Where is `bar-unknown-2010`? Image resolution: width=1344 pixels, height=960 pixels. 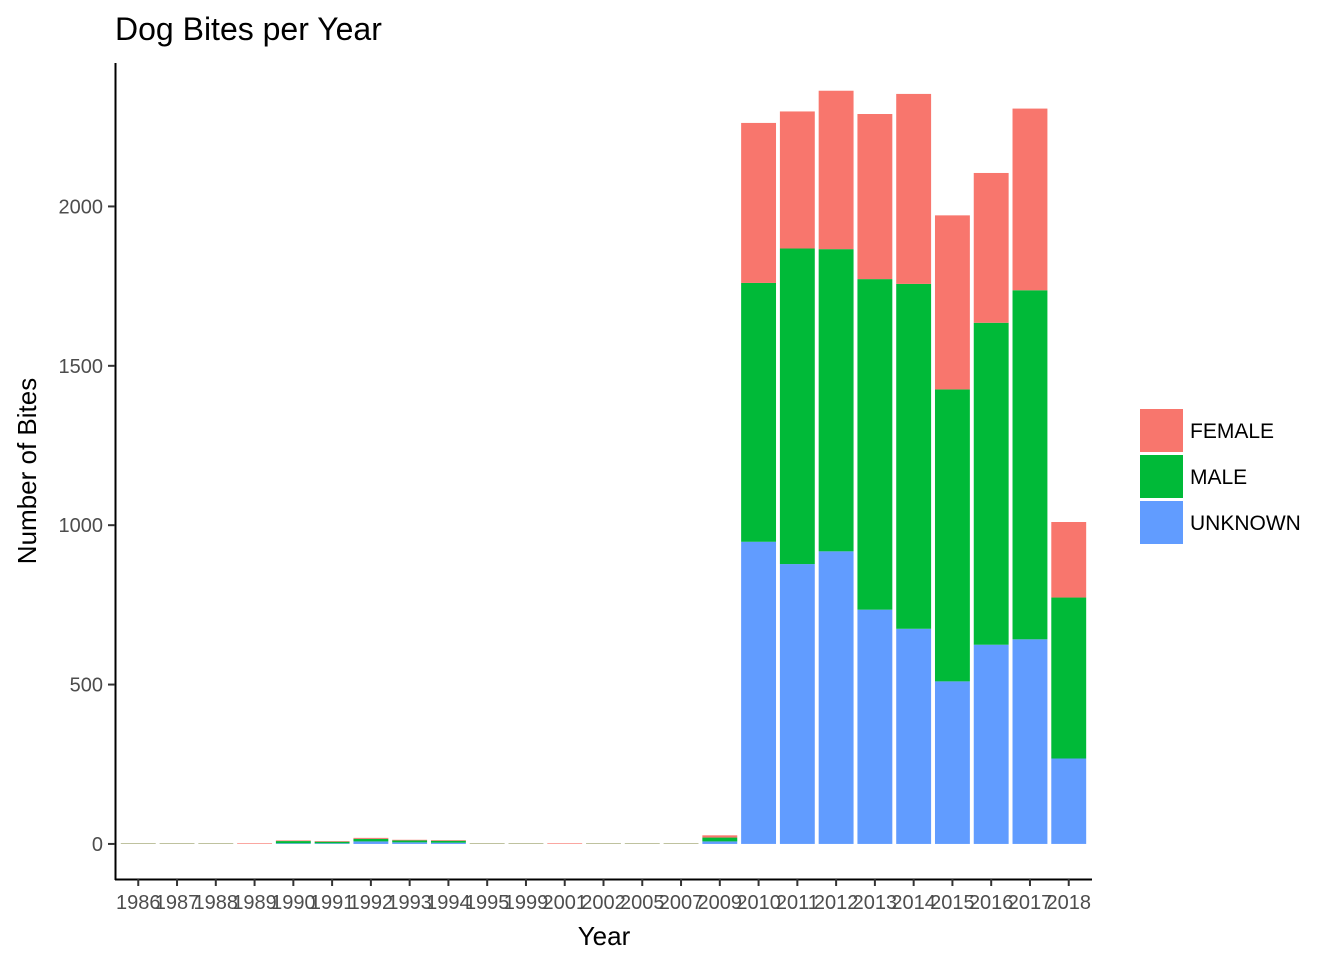
bar-unknown-2010 is located at coordinates (759, 692).